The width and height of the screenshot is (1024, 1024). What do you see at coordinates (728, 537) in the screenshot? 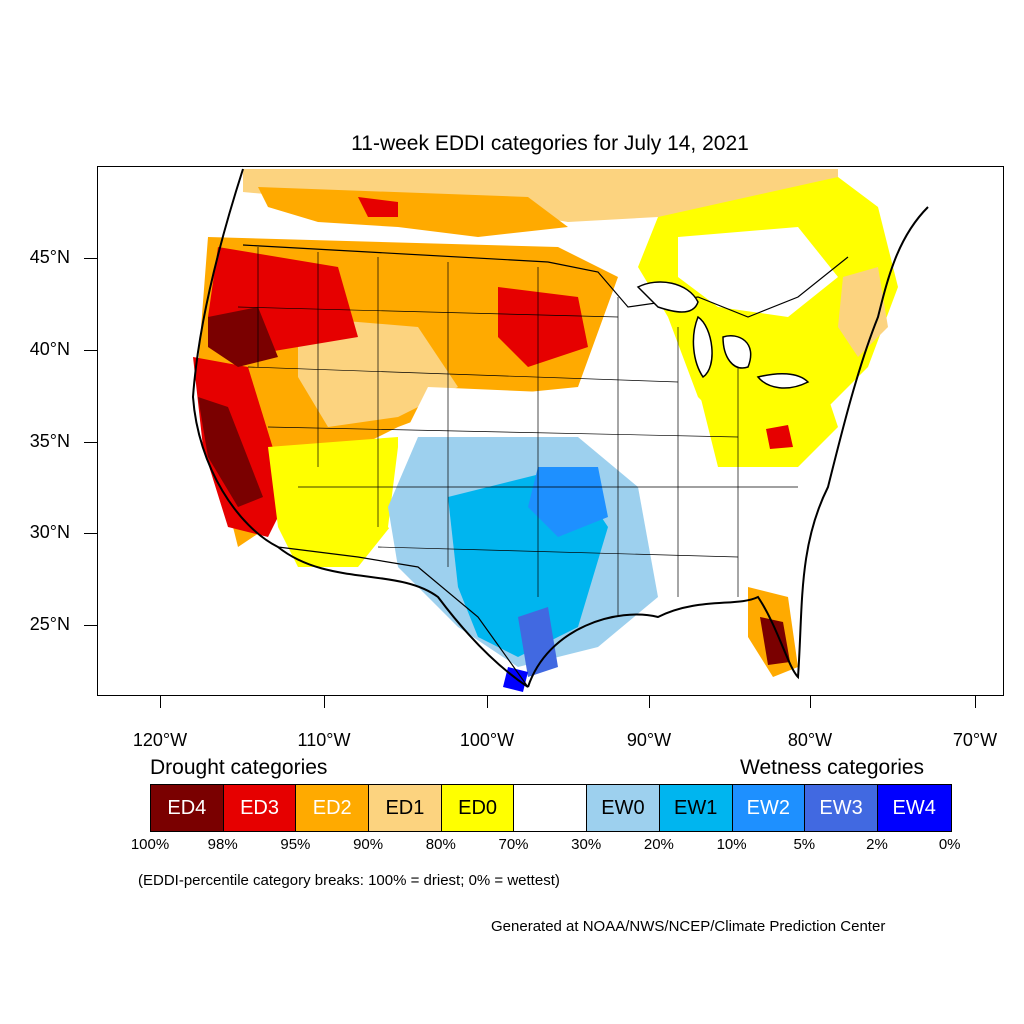
I see `southeast-white-region` at bounding box center [728, 537].